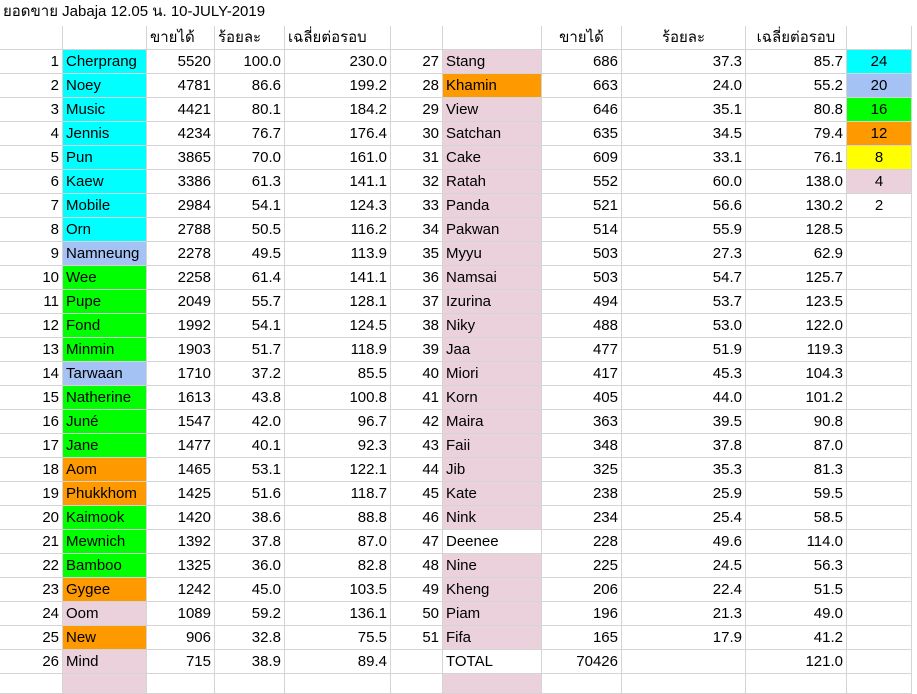  What do you see at coordinates (582, 158) in the screenshot?
I see `sales-value: 609` at bounding box center [582, 158].